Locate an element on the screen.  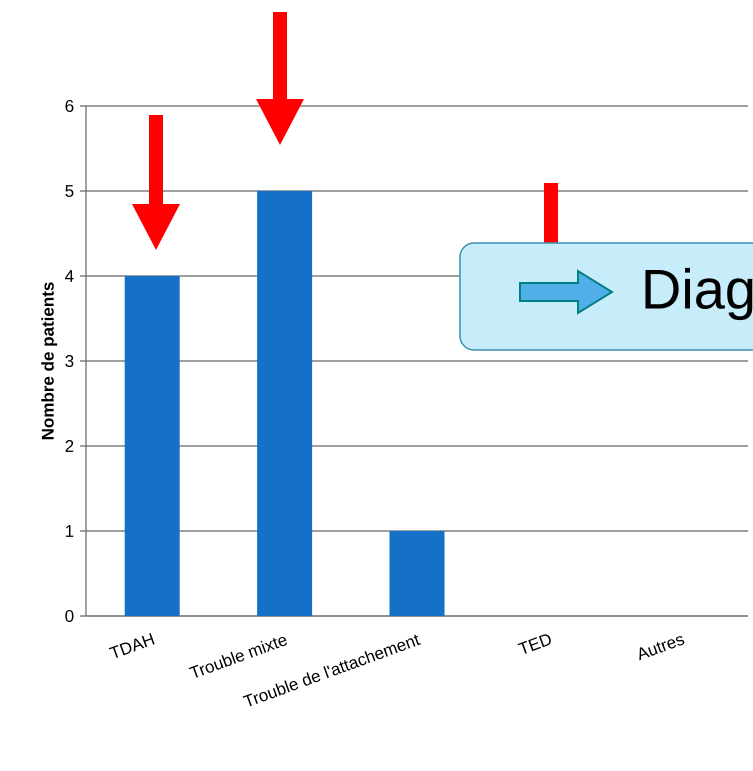
y-tick-label: 0 is located at coordinates (69, 616).